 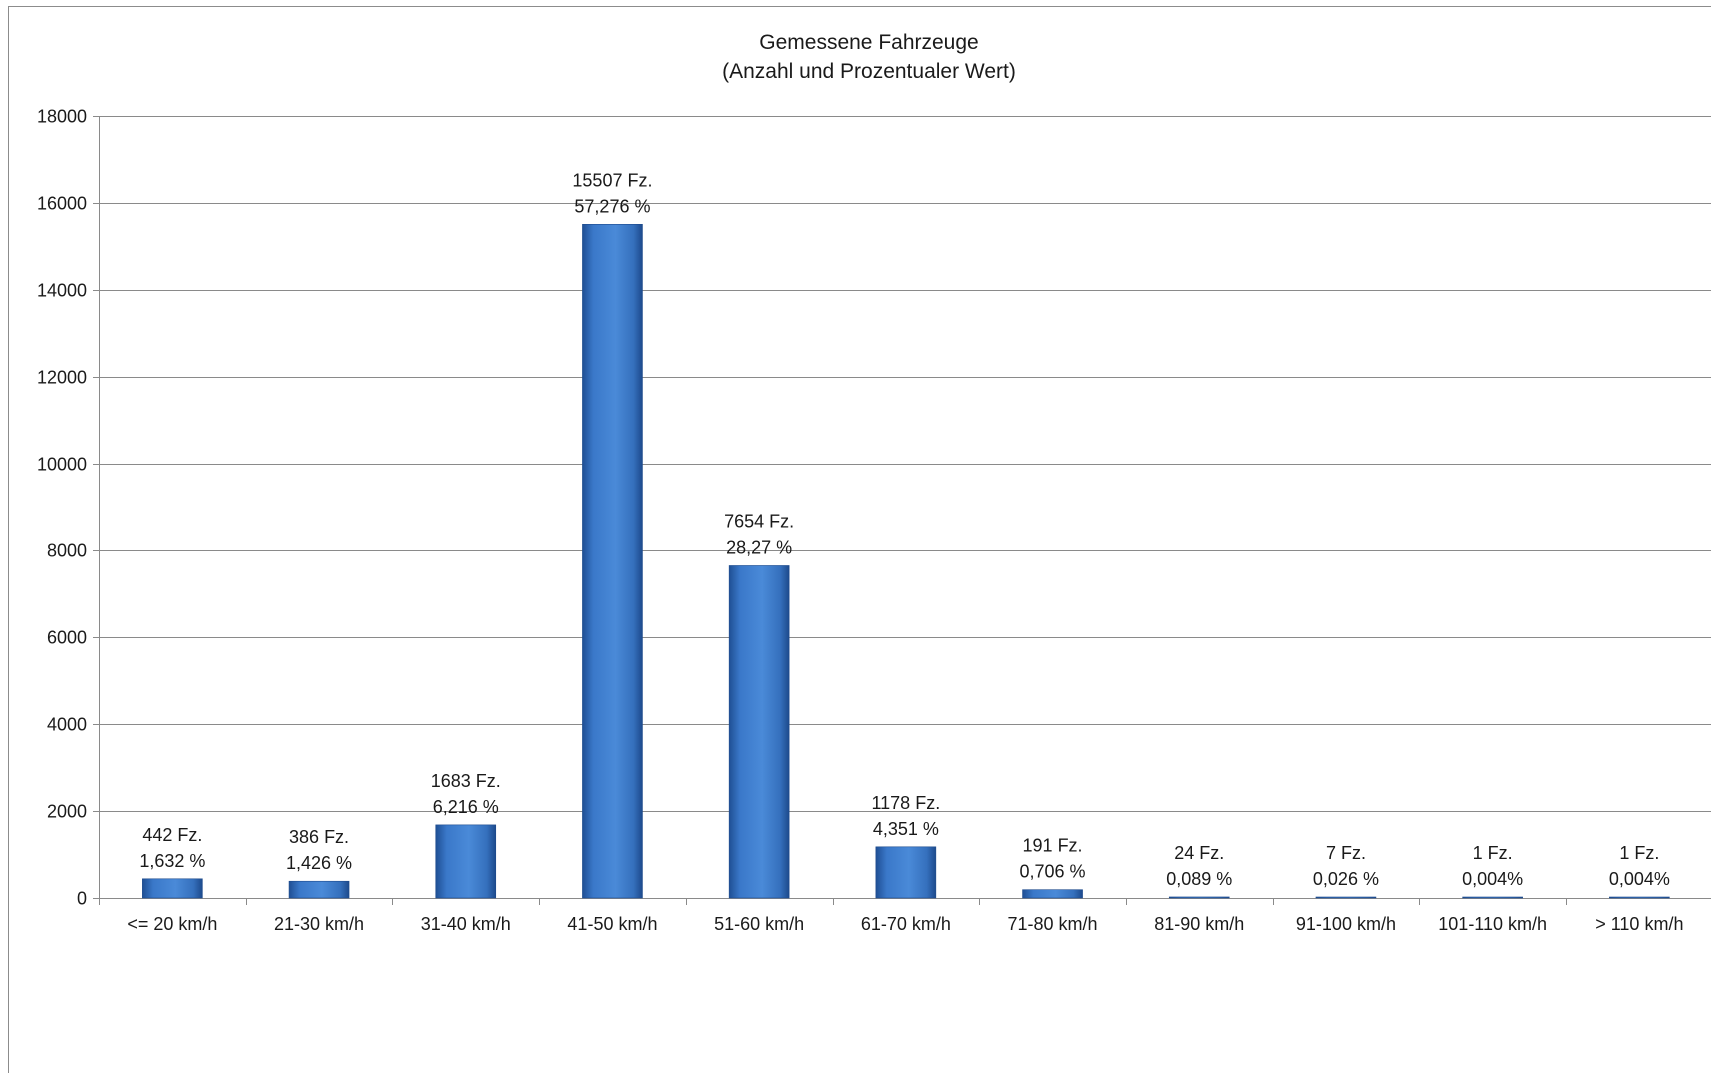 What do you see at coordinates (1639, 924) in the screenshot?
I see `x-tick-label: > 110 km/h` at bounding box center [1639, 924].